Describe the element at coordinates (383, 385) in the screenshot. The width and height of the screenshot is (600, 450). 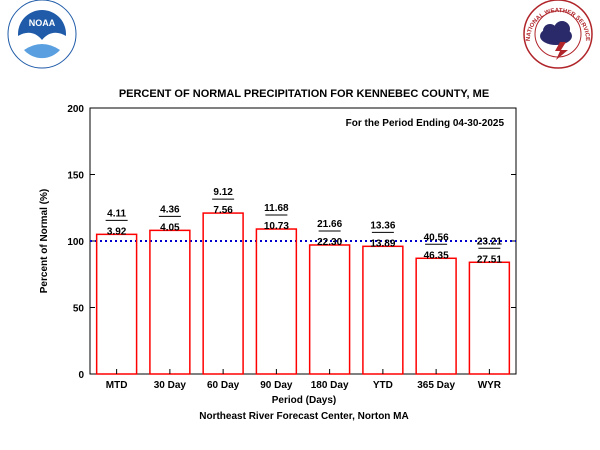
I see `x-tick-label: YTD` at that location.